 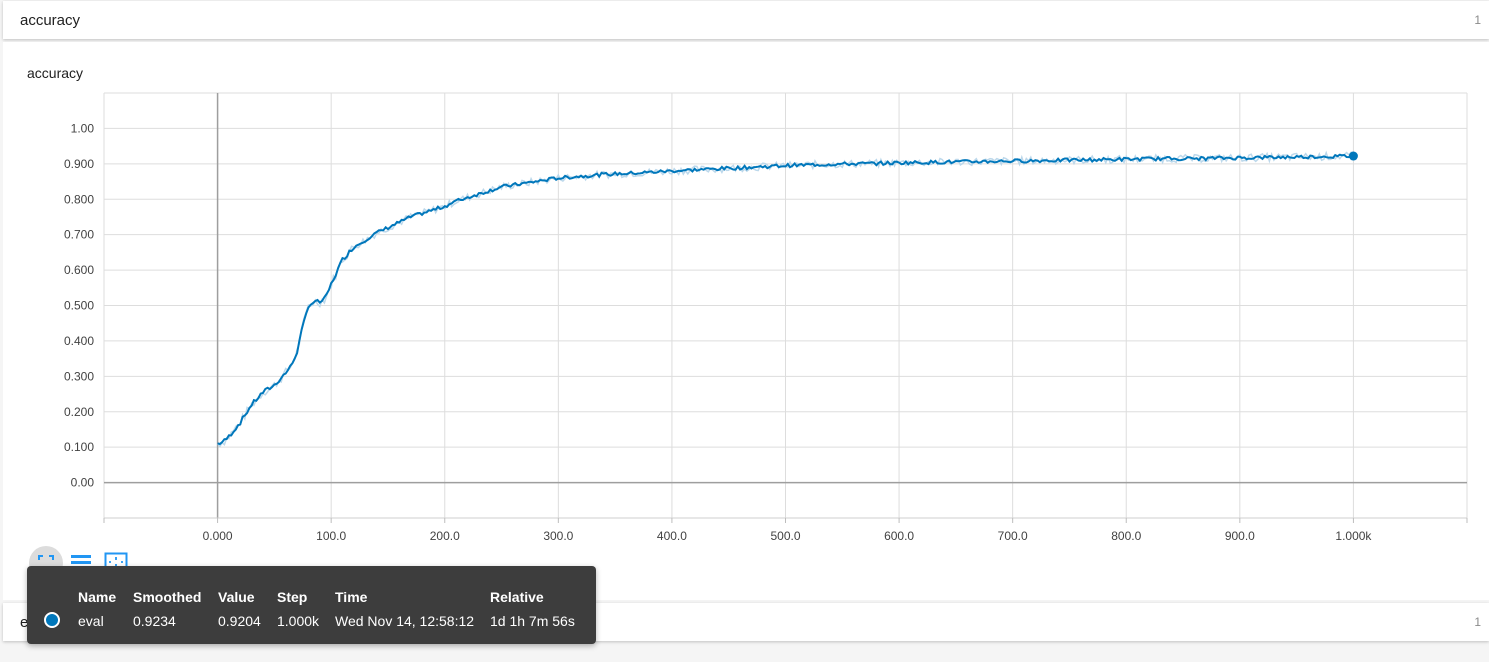 What do you see at coordinates (50, 20) in the screenshot?
I see `card-title: accuracy` at bounding box center [50, 20].